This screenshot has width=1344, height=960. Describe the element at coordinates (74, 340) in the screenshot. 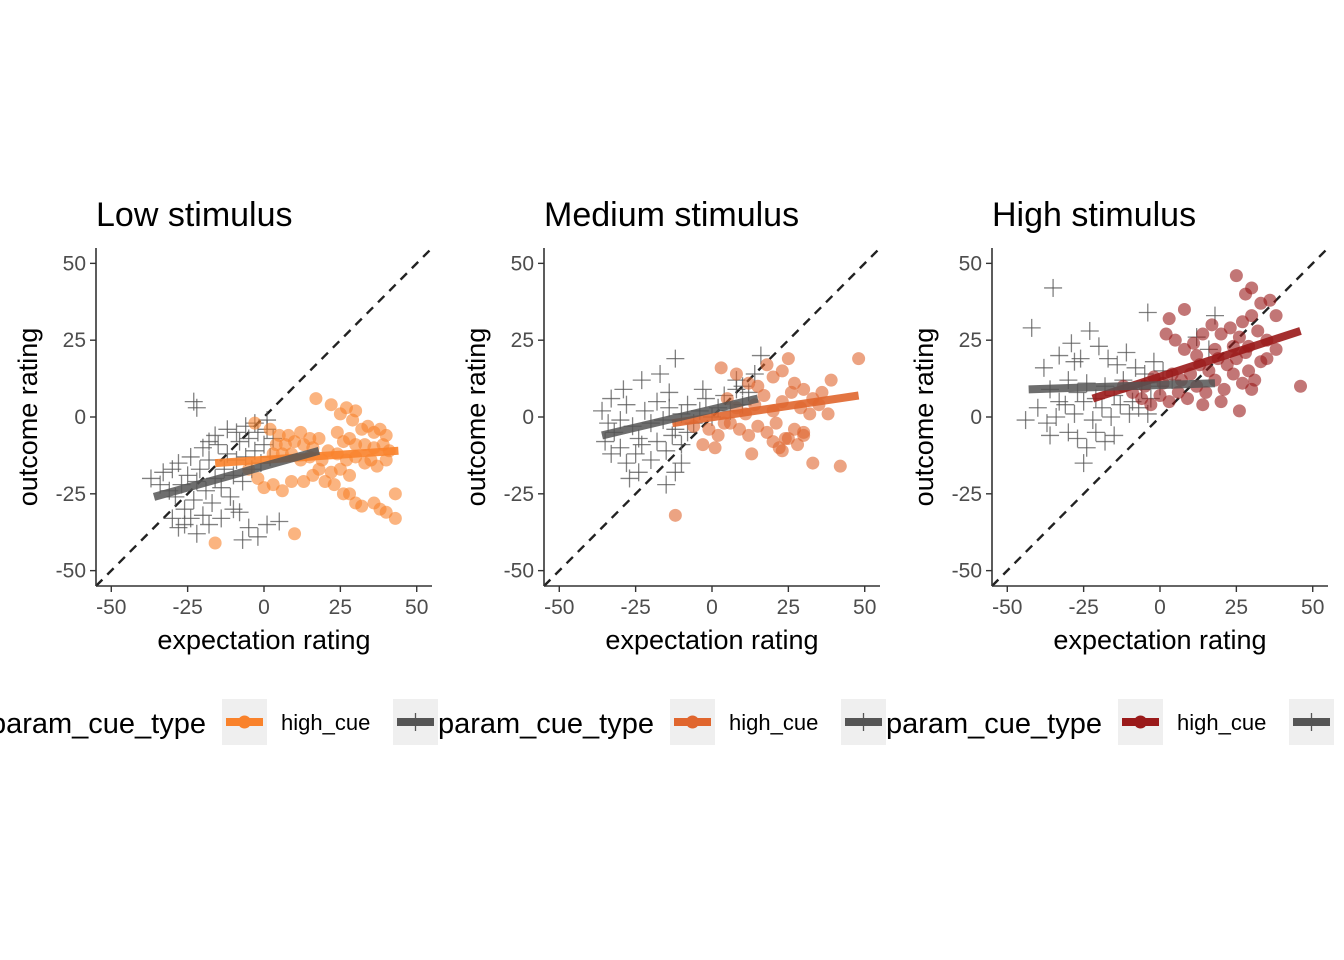

I see `y-tick-label: 25` at that location.